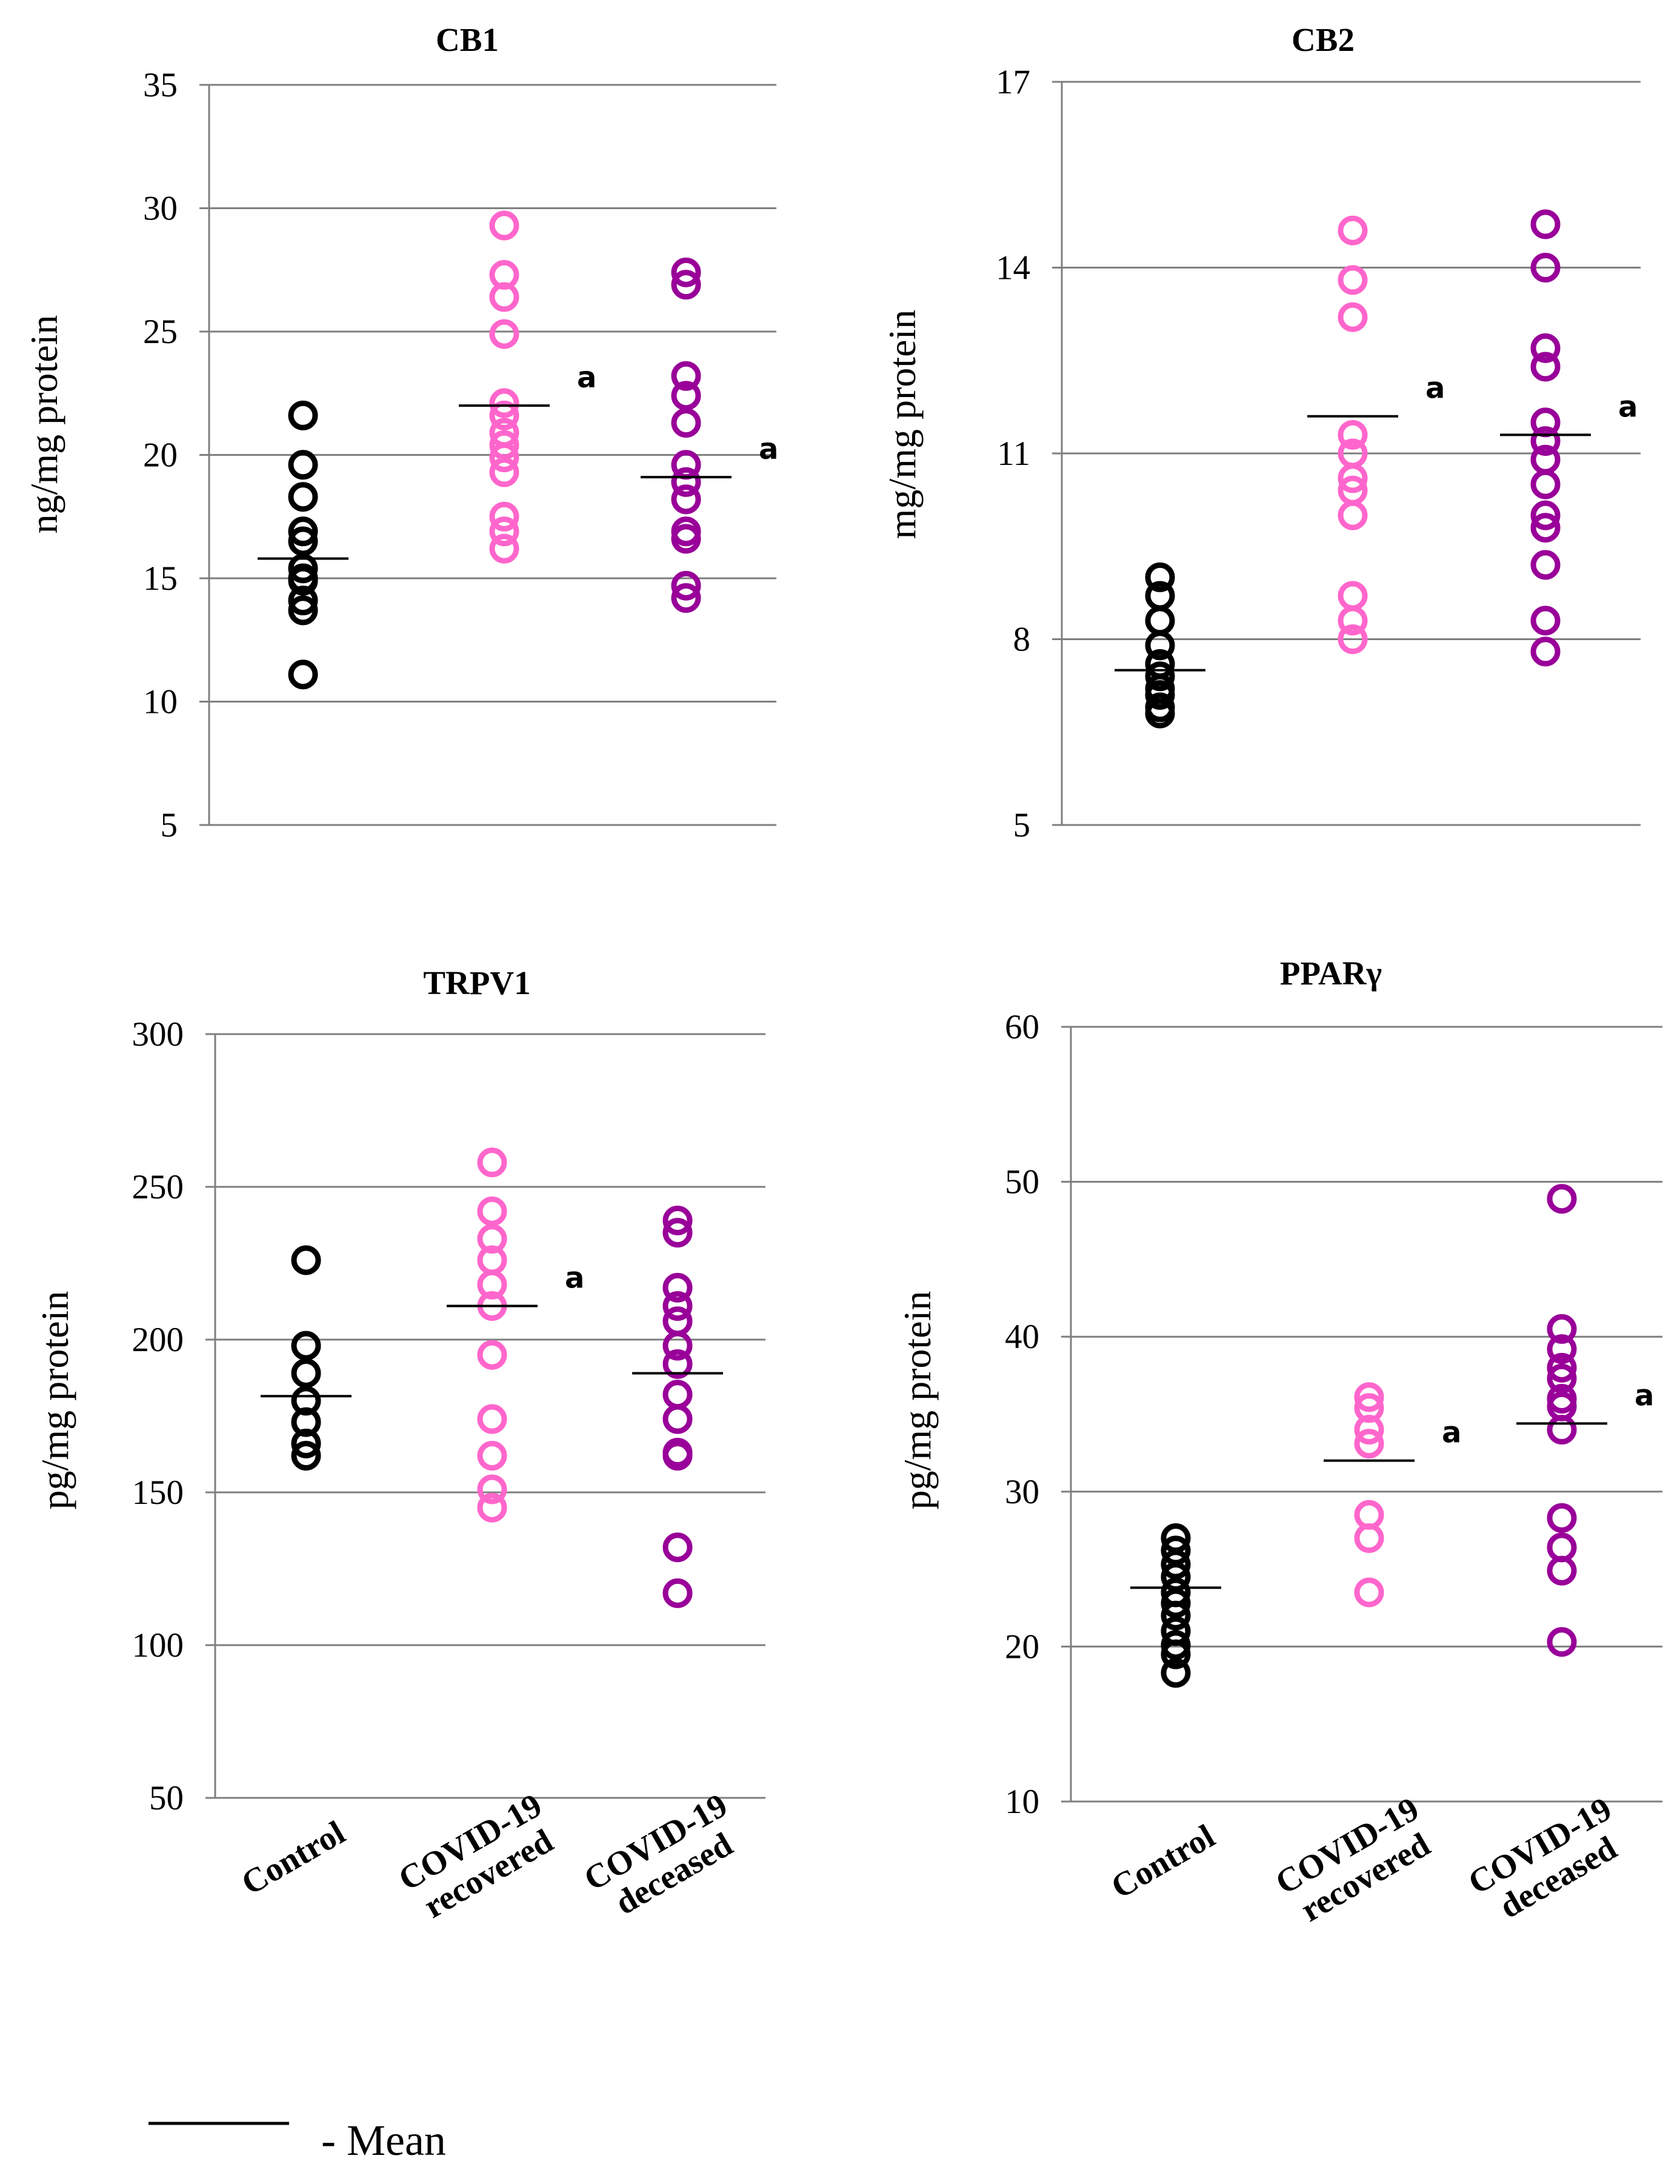 This screenshot has width=1680, height=2184. What do you see at coordinates (160, 332) in the screenshot?
I see `y-tick-label: 25` at bounding box center [160, 332].